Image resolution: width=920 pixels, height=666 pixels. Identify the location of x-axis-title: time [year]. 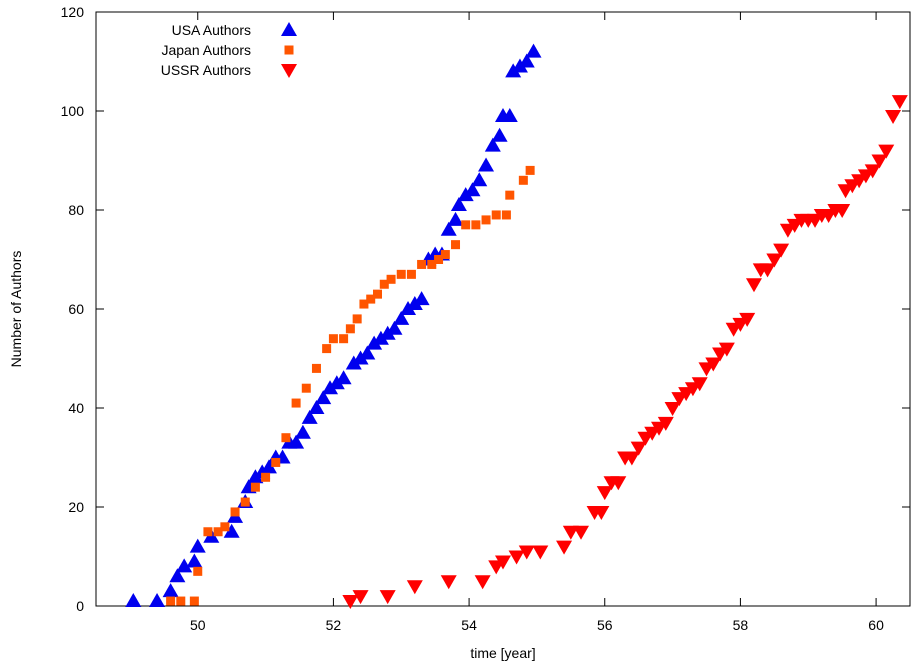
(502, 653).